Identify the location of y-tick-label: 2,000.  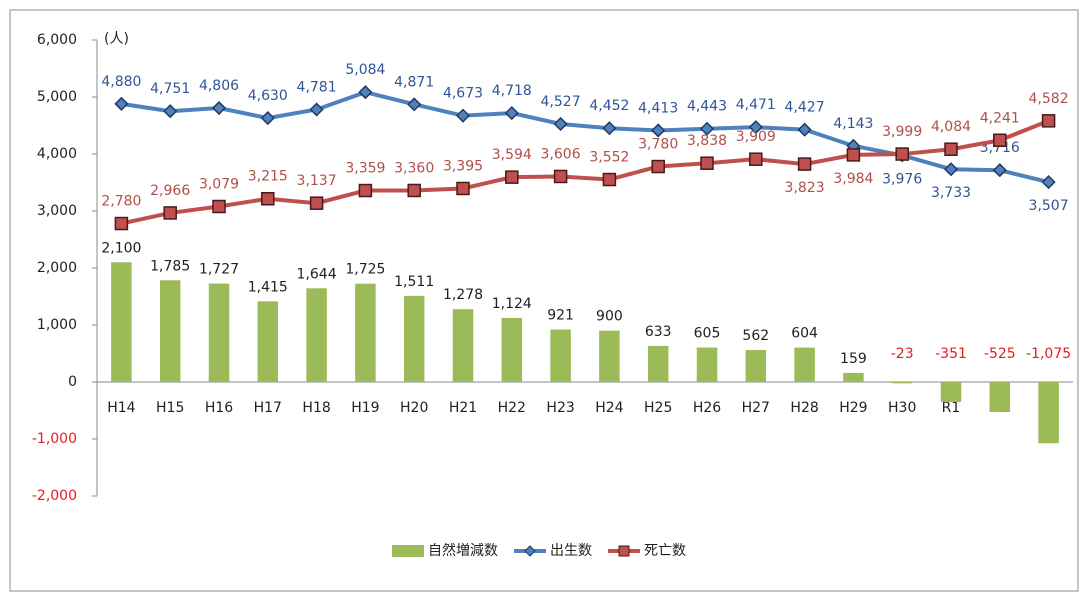
(57, 268).